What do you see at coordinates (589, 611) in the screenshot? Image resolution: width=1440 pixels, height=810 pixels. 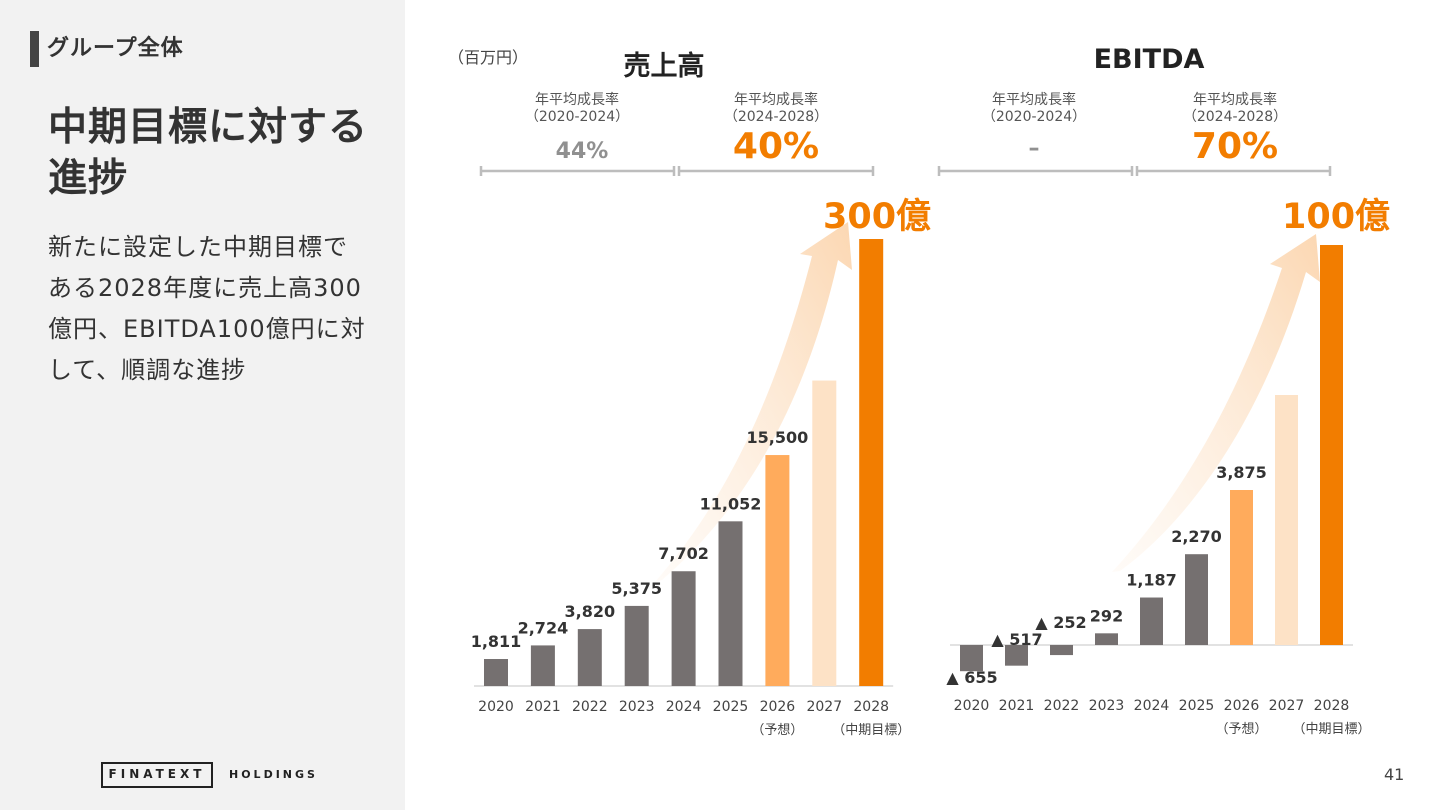 I see `revenue-value-label-2022: 3,820` at bounding box center [589, 611].